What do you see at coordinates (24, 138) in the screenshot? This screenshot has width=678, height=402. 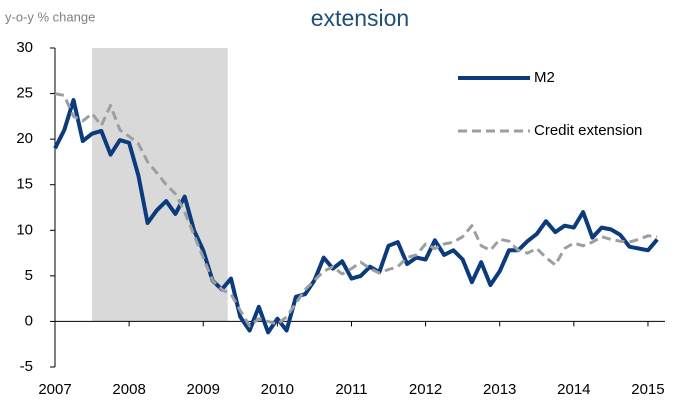 I see `y-tick-label: 20` at bounding box center [24, 138].